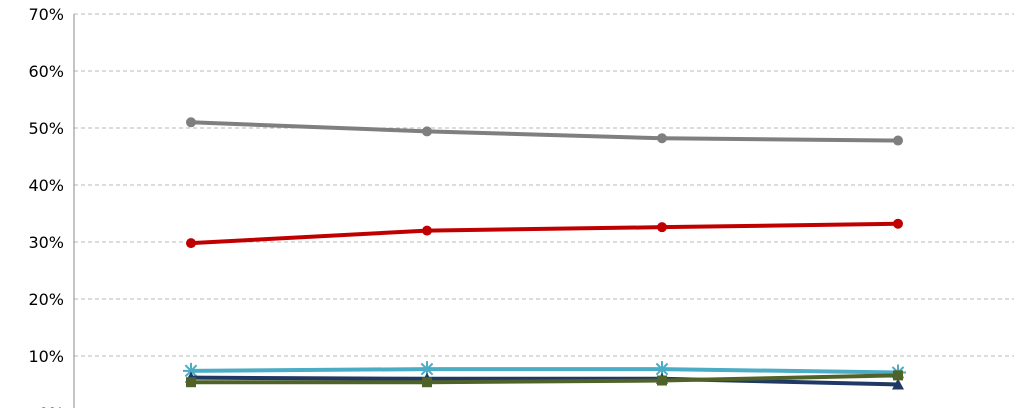 The image size is (1019, 408). I want to click on y-tick-label: 0%, so click(51, 406).